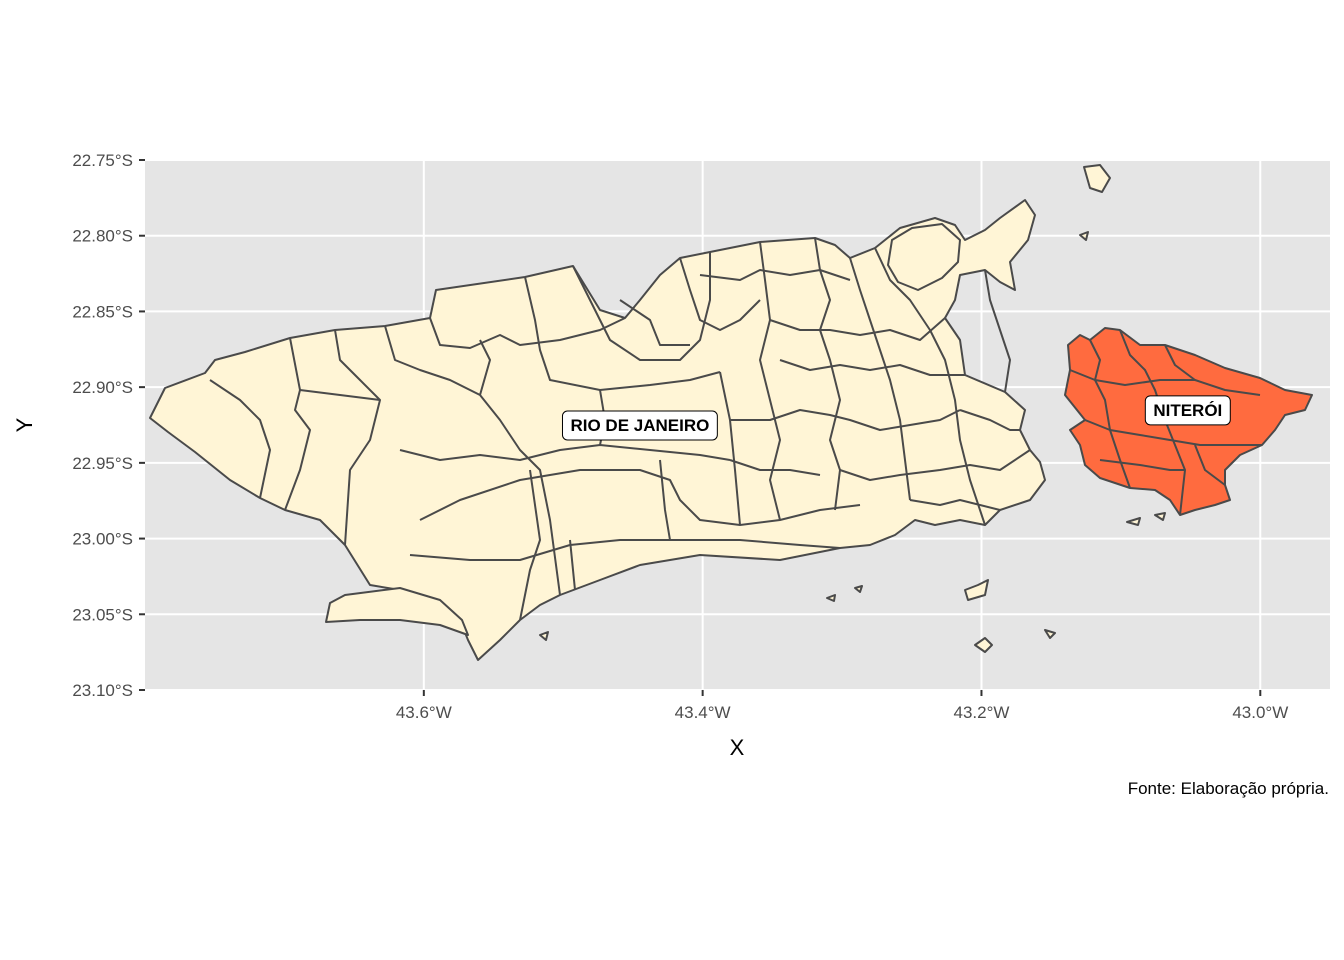 The height and width of the screenshot is (960, 1344). Describe the element at coordinates (1260, 712) in the screenshot. I see `x-tick-label: 43.0°W` at that location.